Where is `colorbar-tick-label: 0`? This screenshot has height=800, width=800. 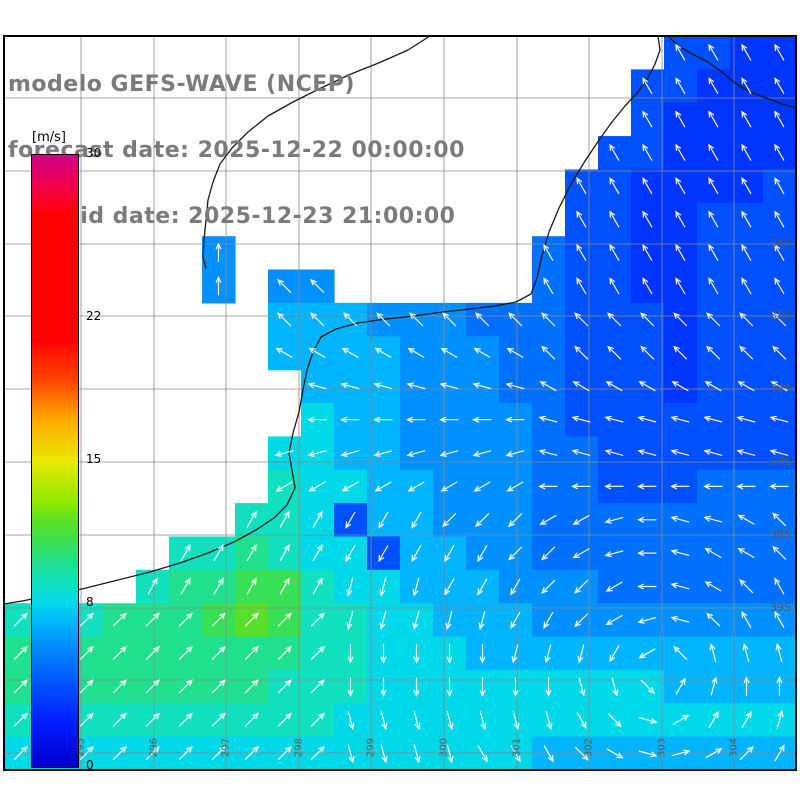
colorbar-tick-label: 0 is located at coordinates (90, 765).